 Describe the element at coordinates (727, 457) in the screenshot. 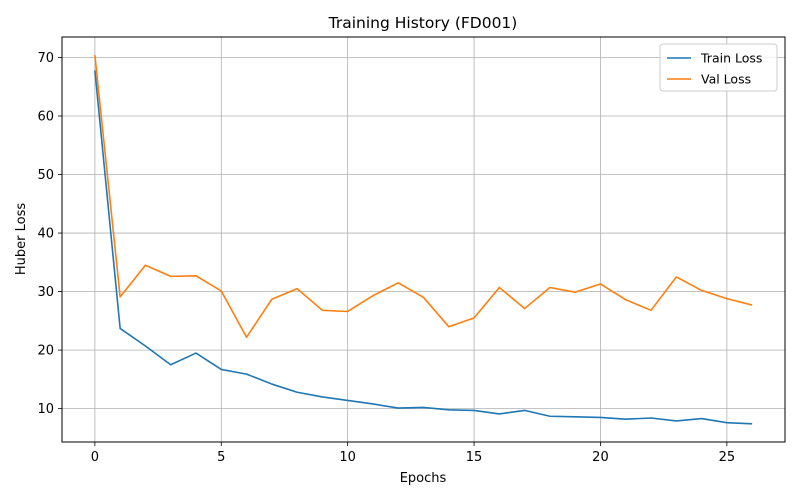

I see `x-tick-label: 25` at that location.